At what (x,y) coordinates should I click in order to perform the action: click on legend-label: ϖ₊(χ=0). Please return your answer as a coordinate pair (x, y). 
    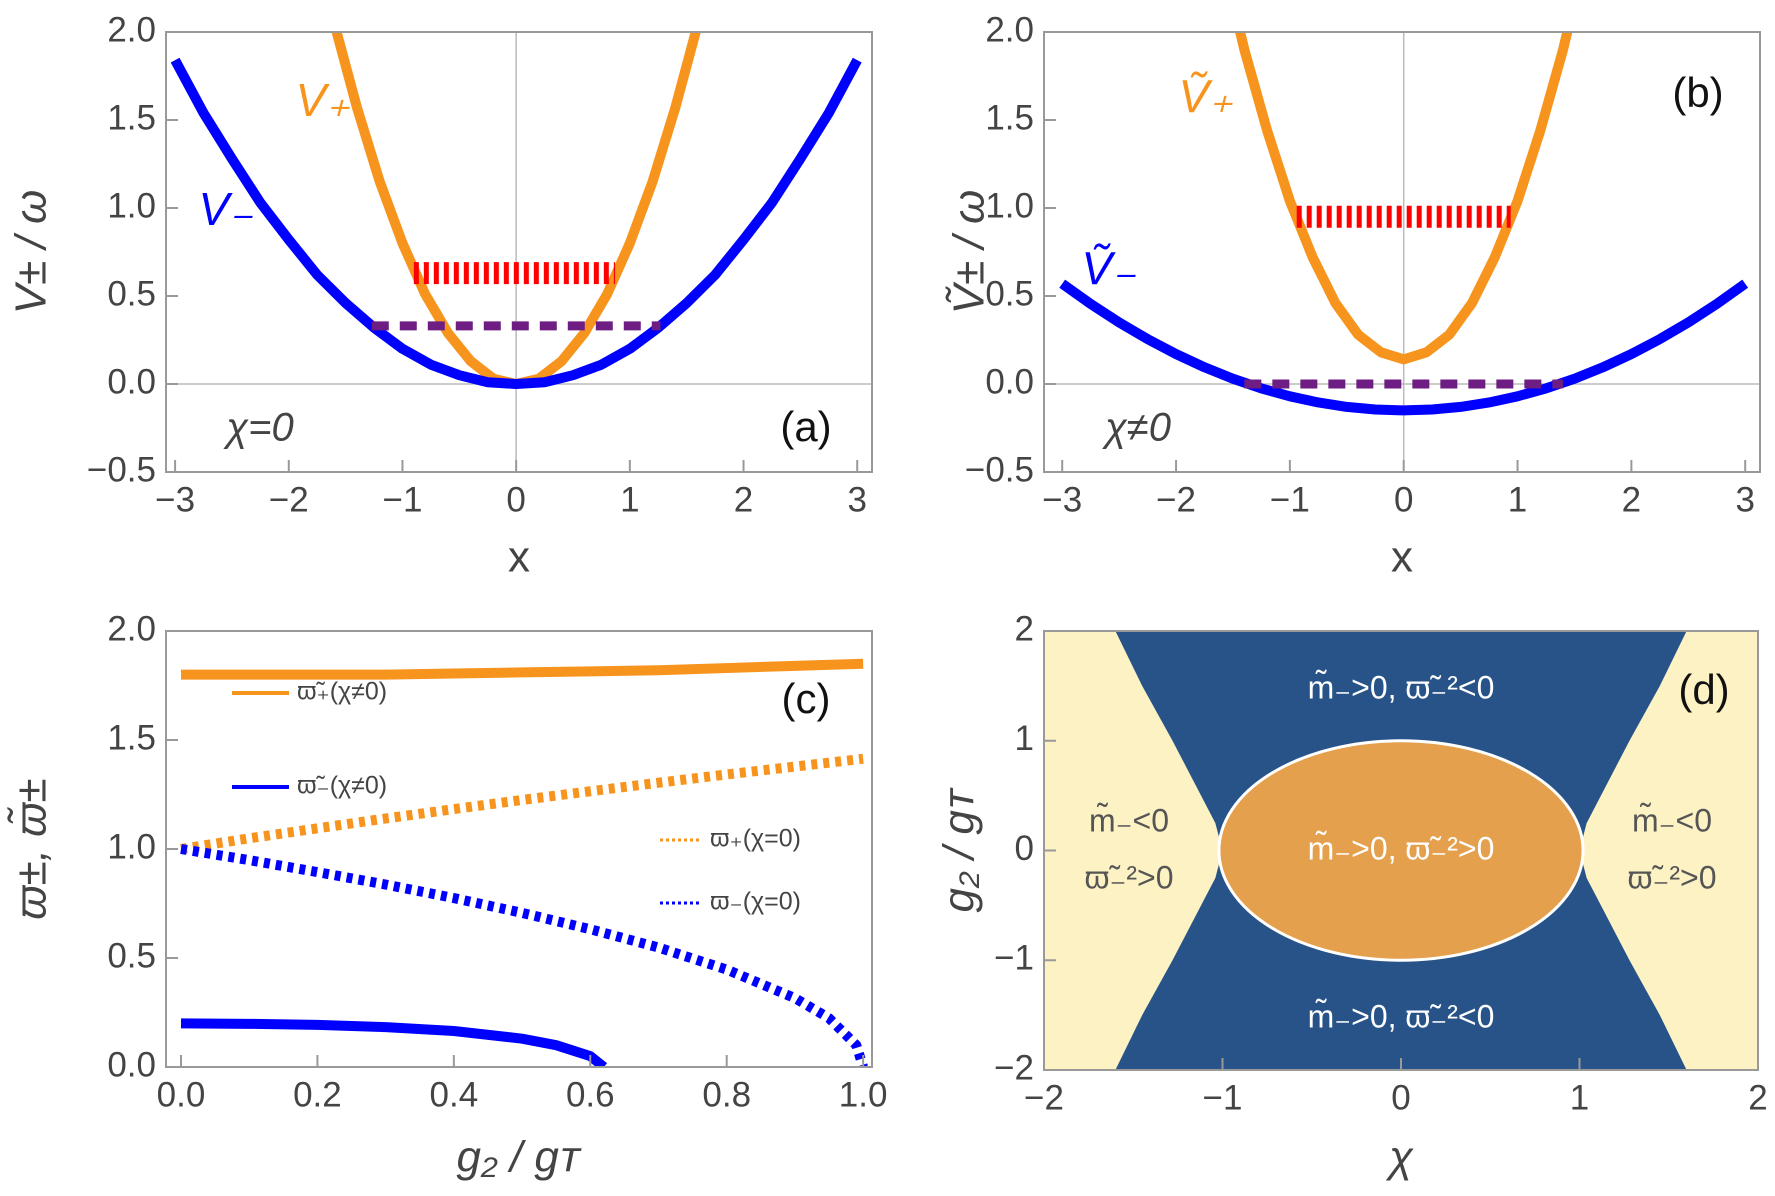
    Looking at the image, I should click on (755, 839).